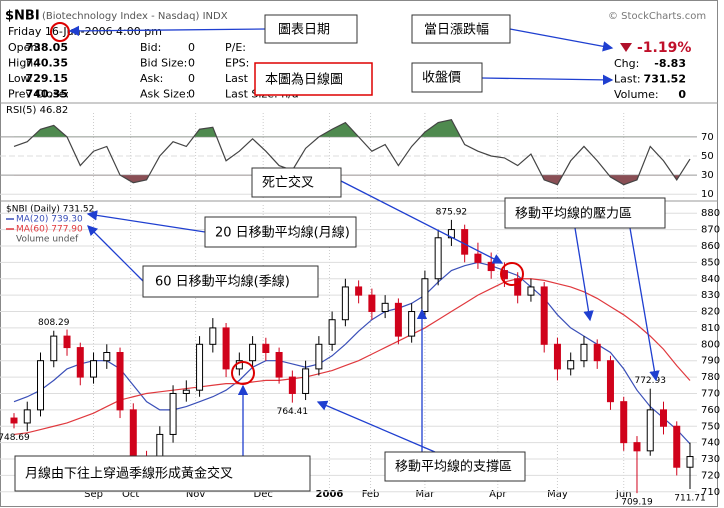  What do you see at coordinates (710, 344) in the screenshot?
I see `y-tick-label: 800` at bounding box center [710, 344].